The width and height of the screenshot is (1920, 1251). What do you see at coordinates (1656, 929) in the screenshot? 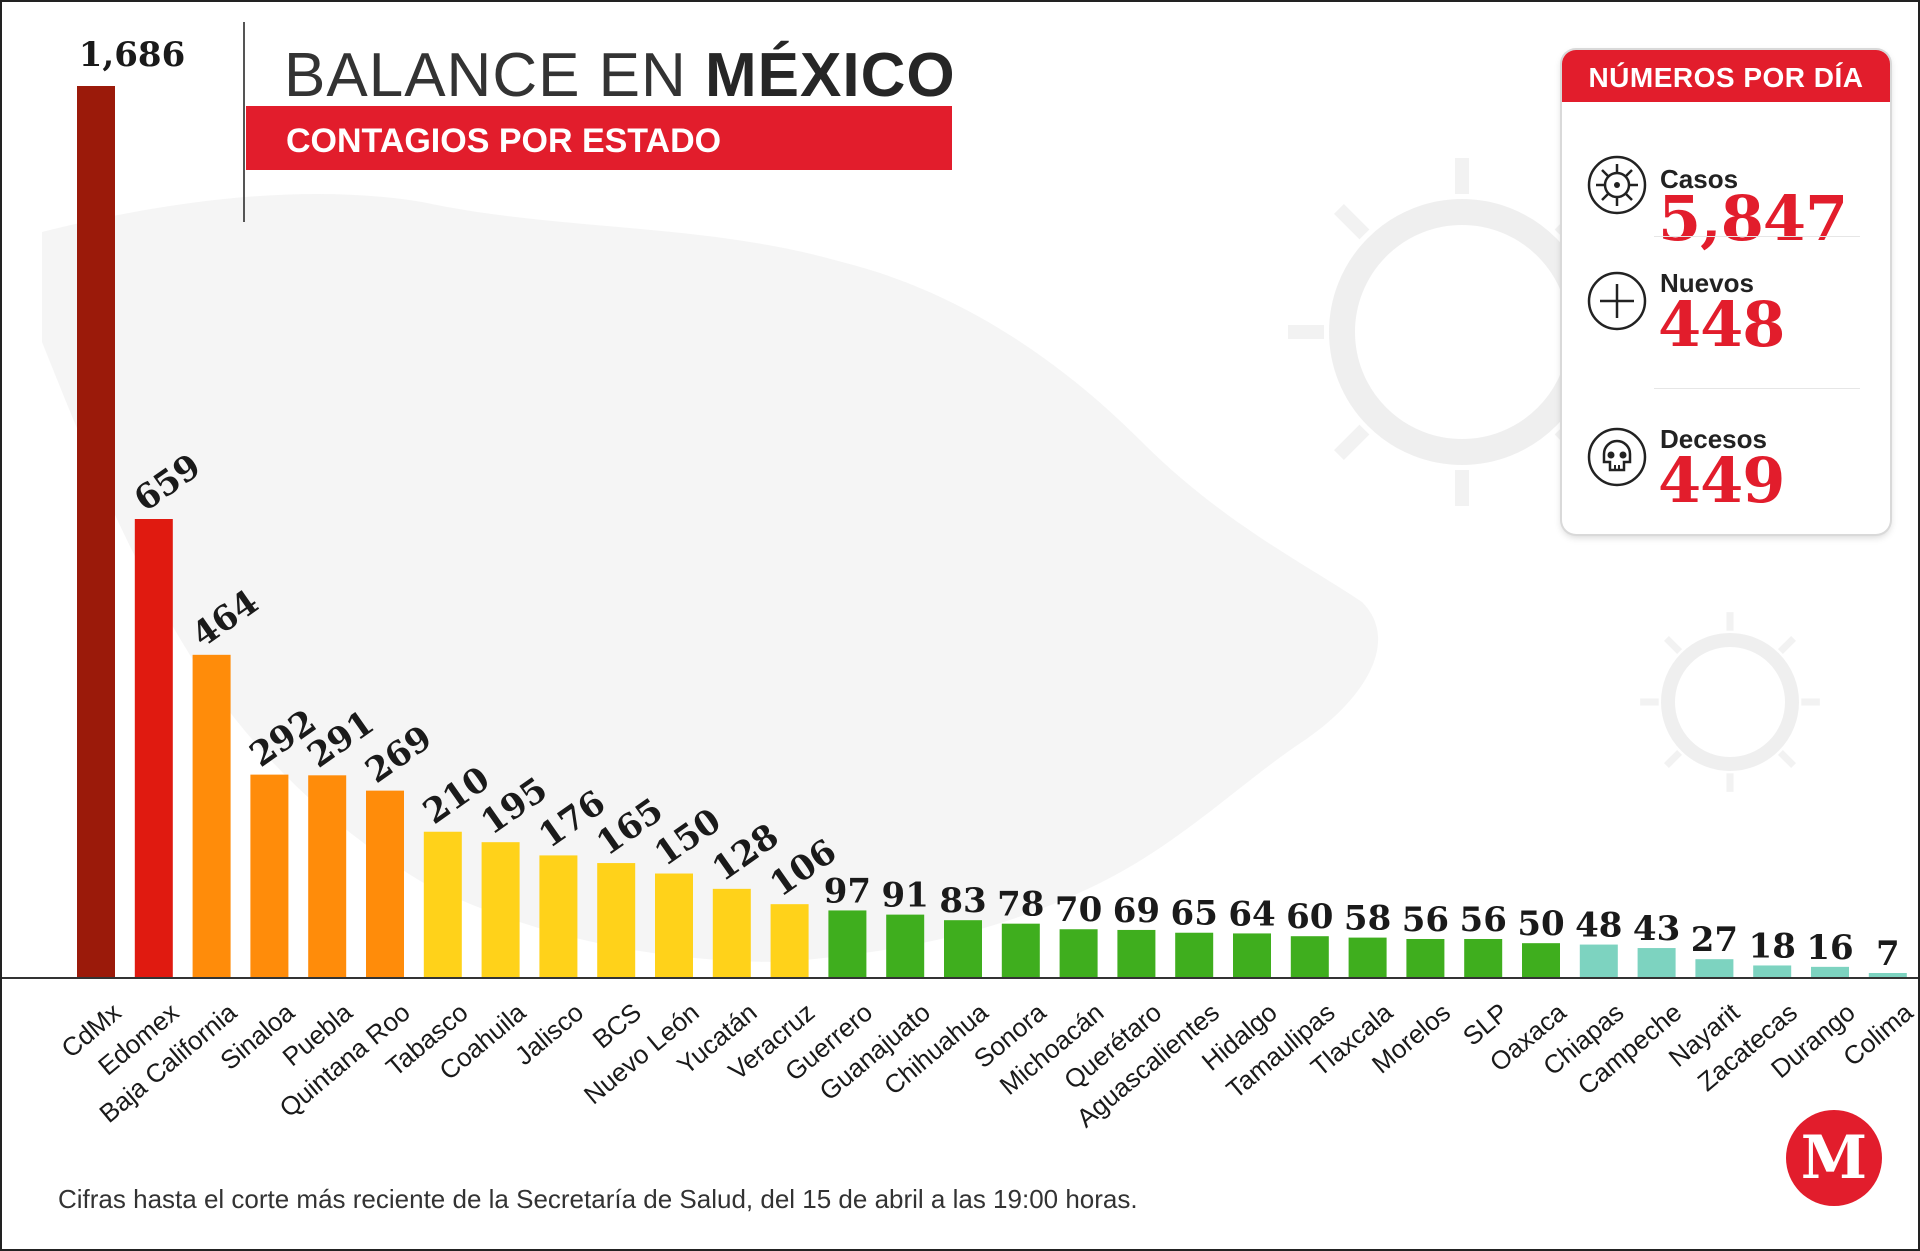
I see `value-label: 43` at bounding box center [1656, 929].